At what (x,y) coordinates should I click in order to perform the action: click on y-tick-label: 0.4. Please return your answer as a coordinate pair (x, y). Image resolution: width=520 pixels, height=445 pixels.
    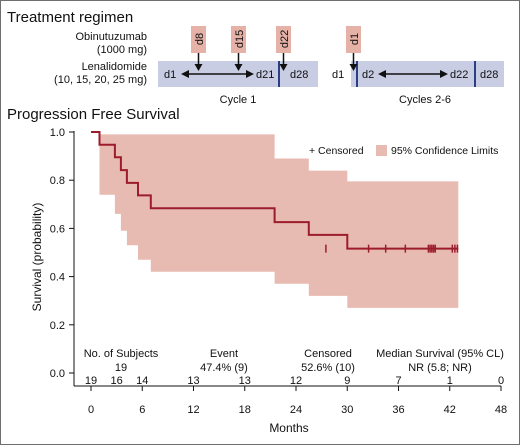
    Looking at the image, I should click on (57, 278).